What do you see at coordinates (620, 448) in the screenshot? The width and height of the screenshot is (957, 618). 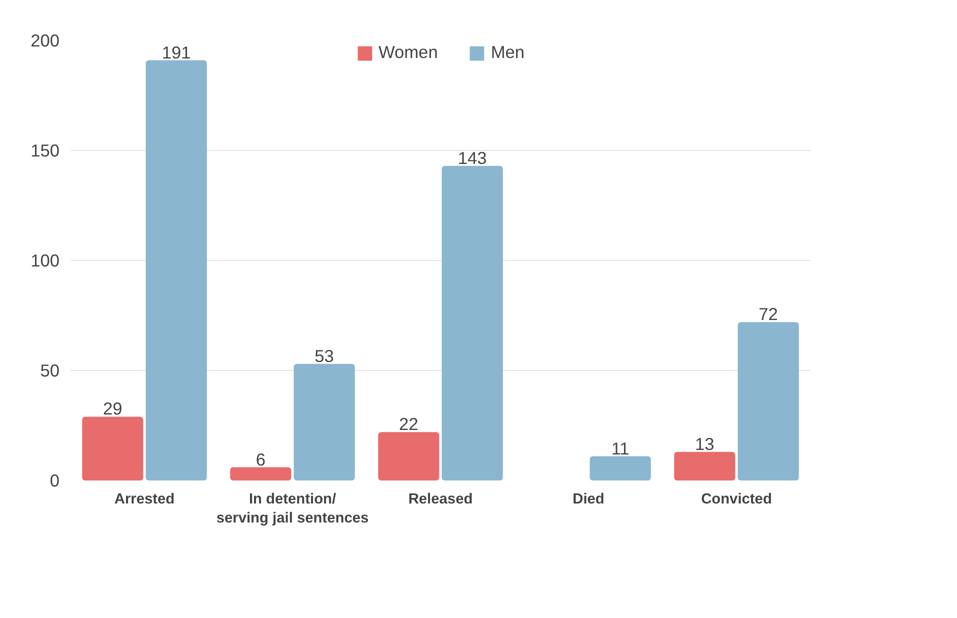 I see `data-label: 11` at bounding box center [620, 448].